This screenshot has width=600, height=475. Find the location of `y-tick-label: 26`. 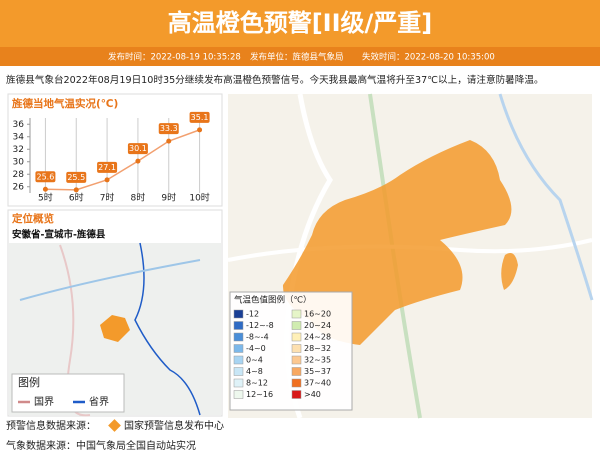

y-tick-label: 26 is located at coordinates (19, 187).